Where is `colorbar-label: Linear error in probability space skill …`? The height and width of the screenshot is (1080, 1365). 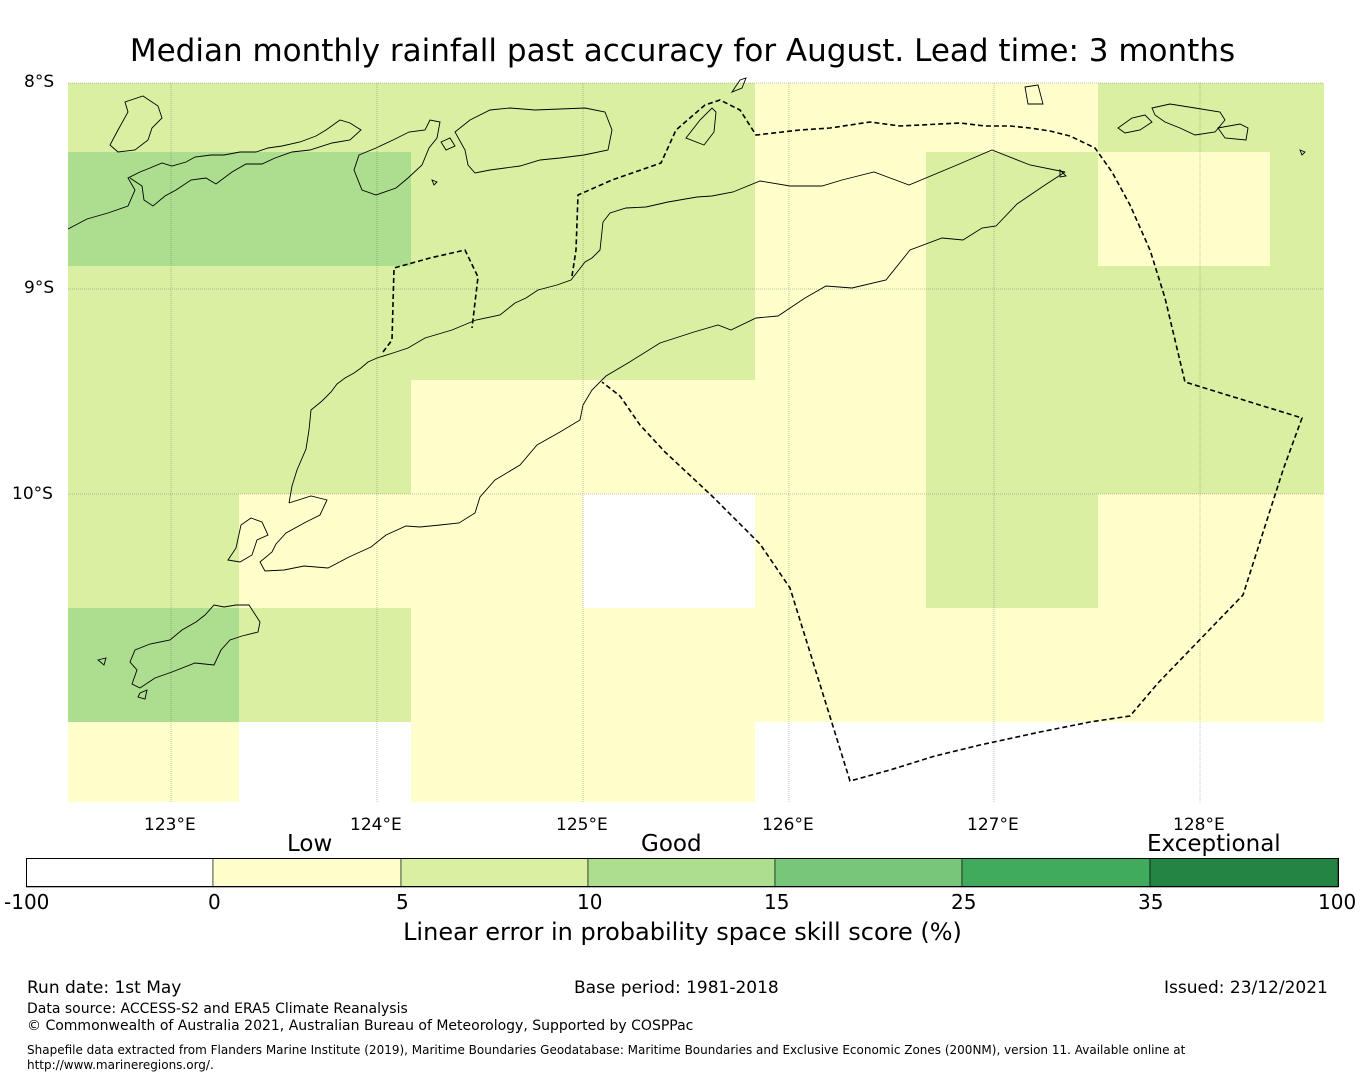 colorbar-label: Linear error in probability space skill … is located at coordinates (682, 932).